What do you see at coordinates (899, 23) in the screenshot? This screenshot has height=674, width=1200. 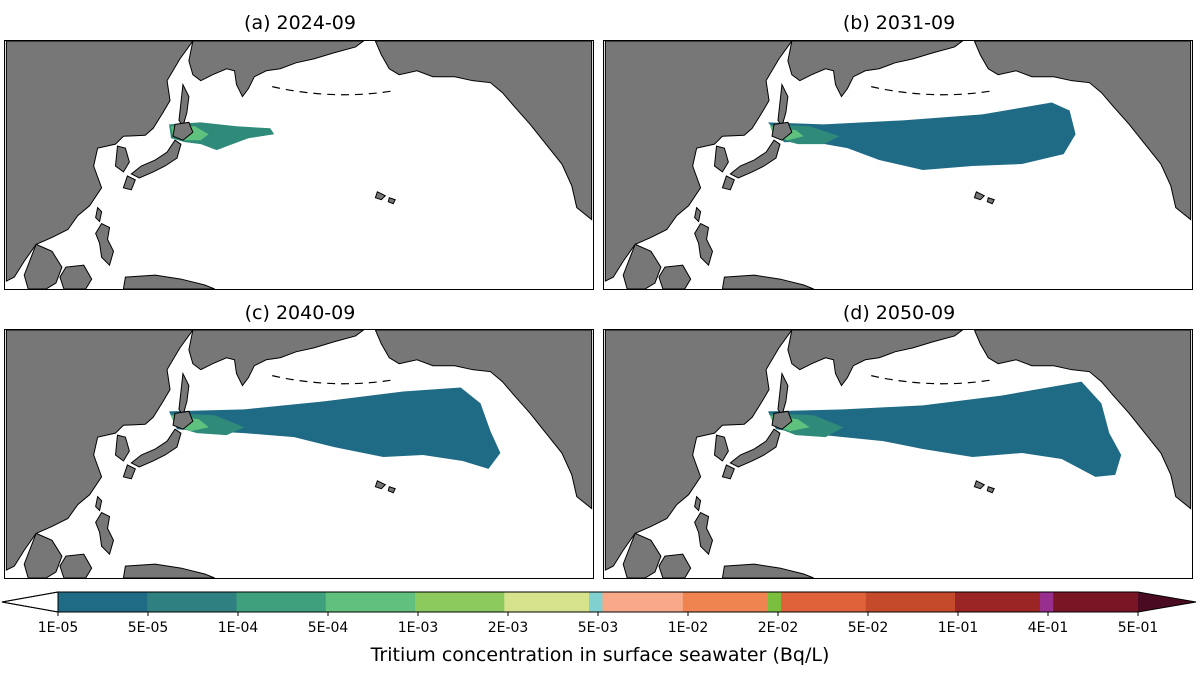 I see `panel-title-b: (b) 2031-09` at bounding box center [899, 23].